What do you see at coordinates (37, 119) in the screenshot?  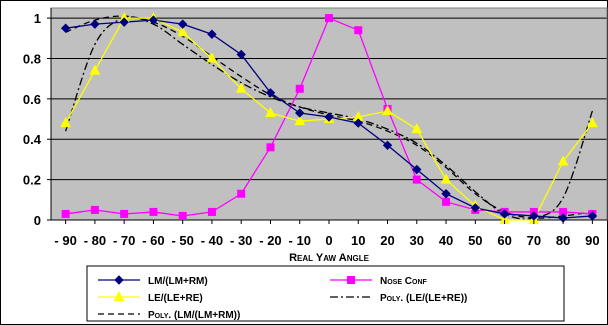 I see `y-tick-labels: 0 0.2 0.4 0.6 0.8 1` at bounding box center [37, 119].